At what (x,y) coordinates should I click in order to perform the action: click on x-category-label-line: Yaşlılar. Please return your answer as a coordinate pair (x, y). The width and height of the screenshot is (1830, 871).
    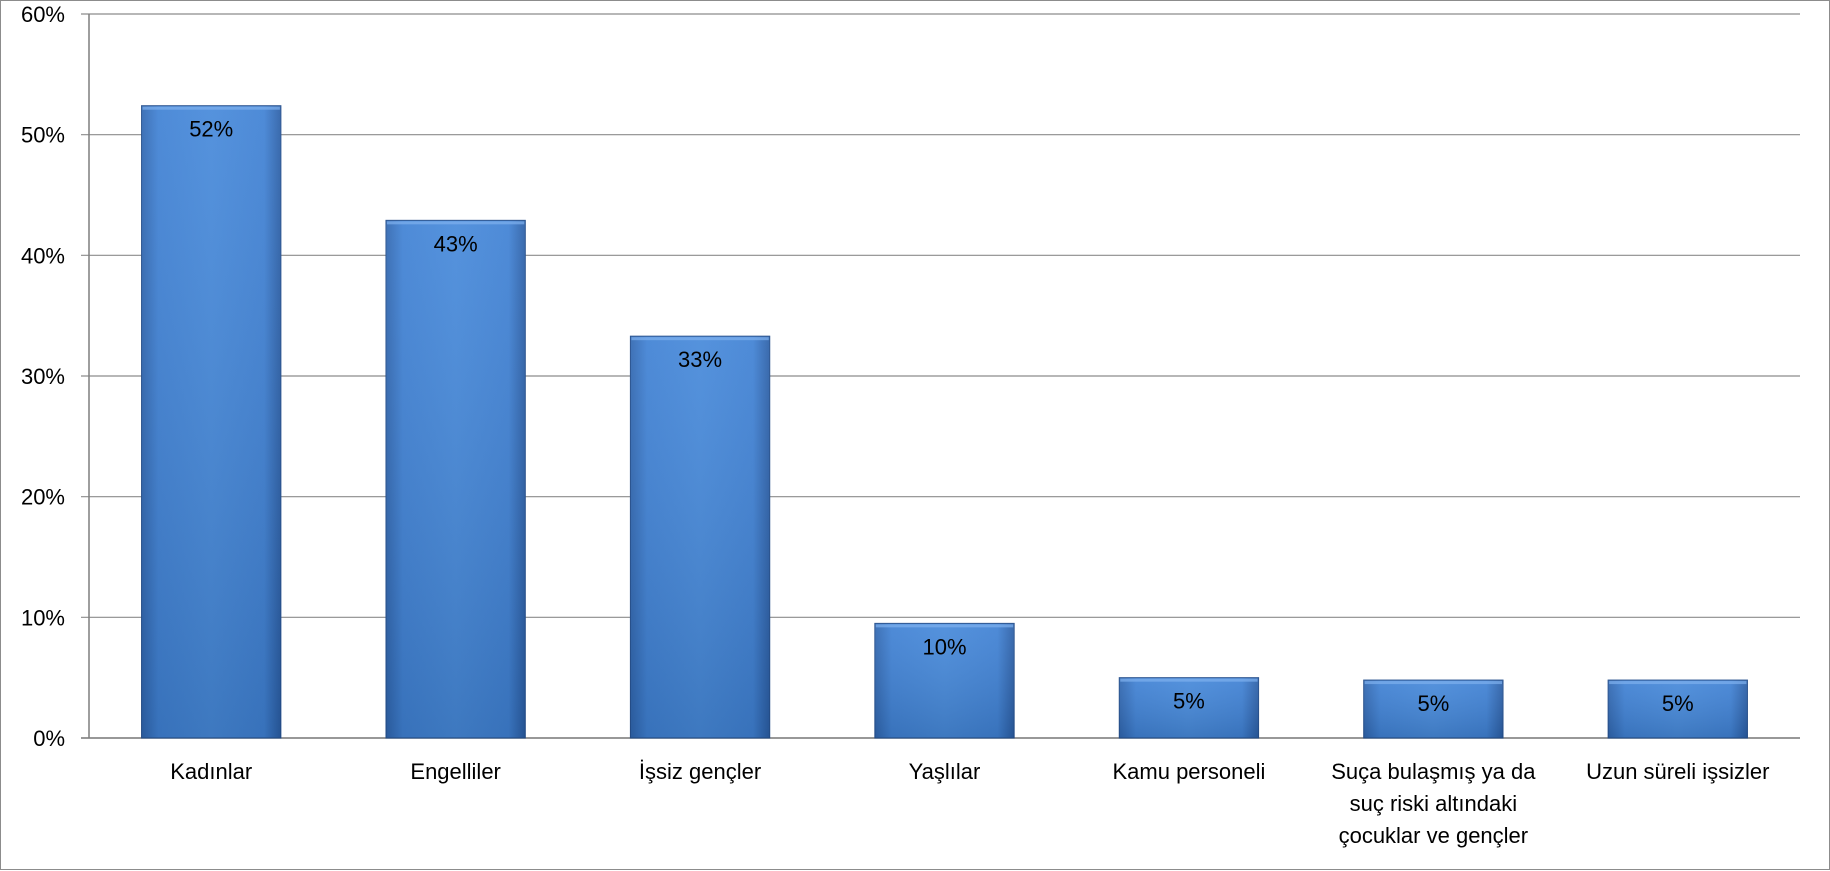
    Looking at the image, I should click on (945, 771).